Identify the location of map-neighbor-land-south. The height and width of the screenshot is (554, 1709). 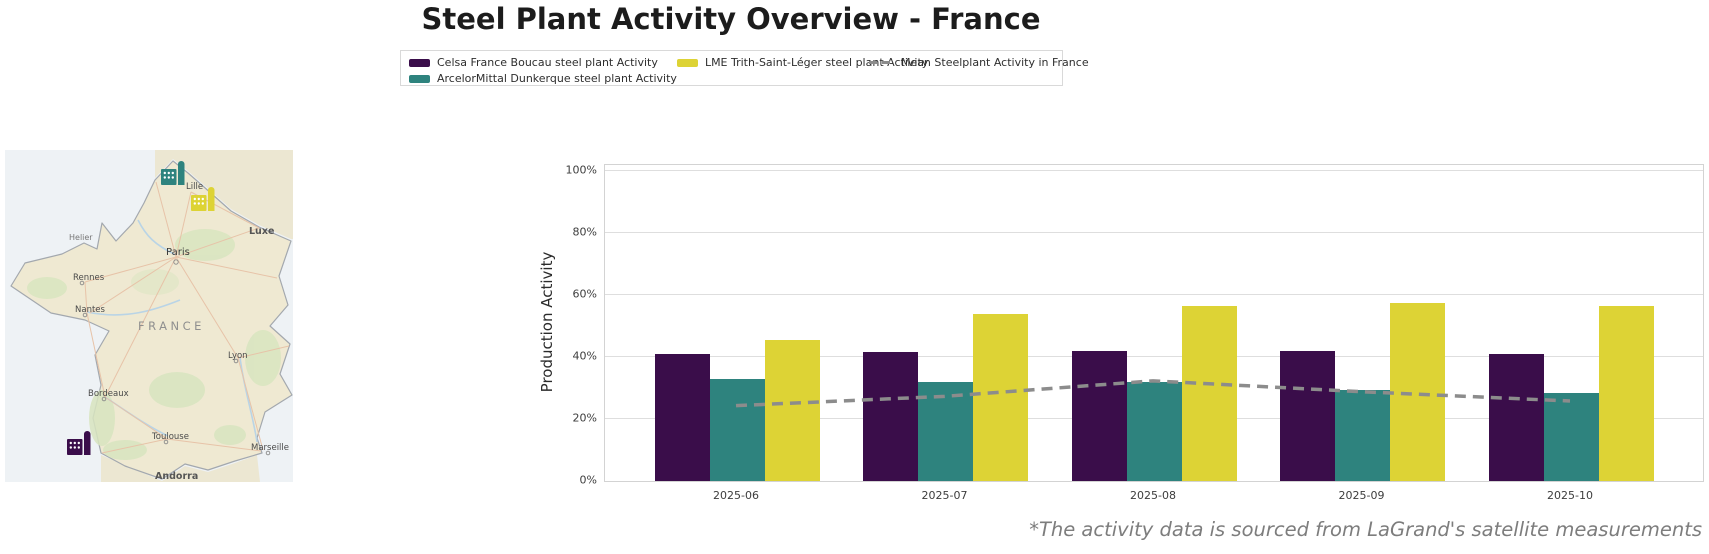
(180, 468).